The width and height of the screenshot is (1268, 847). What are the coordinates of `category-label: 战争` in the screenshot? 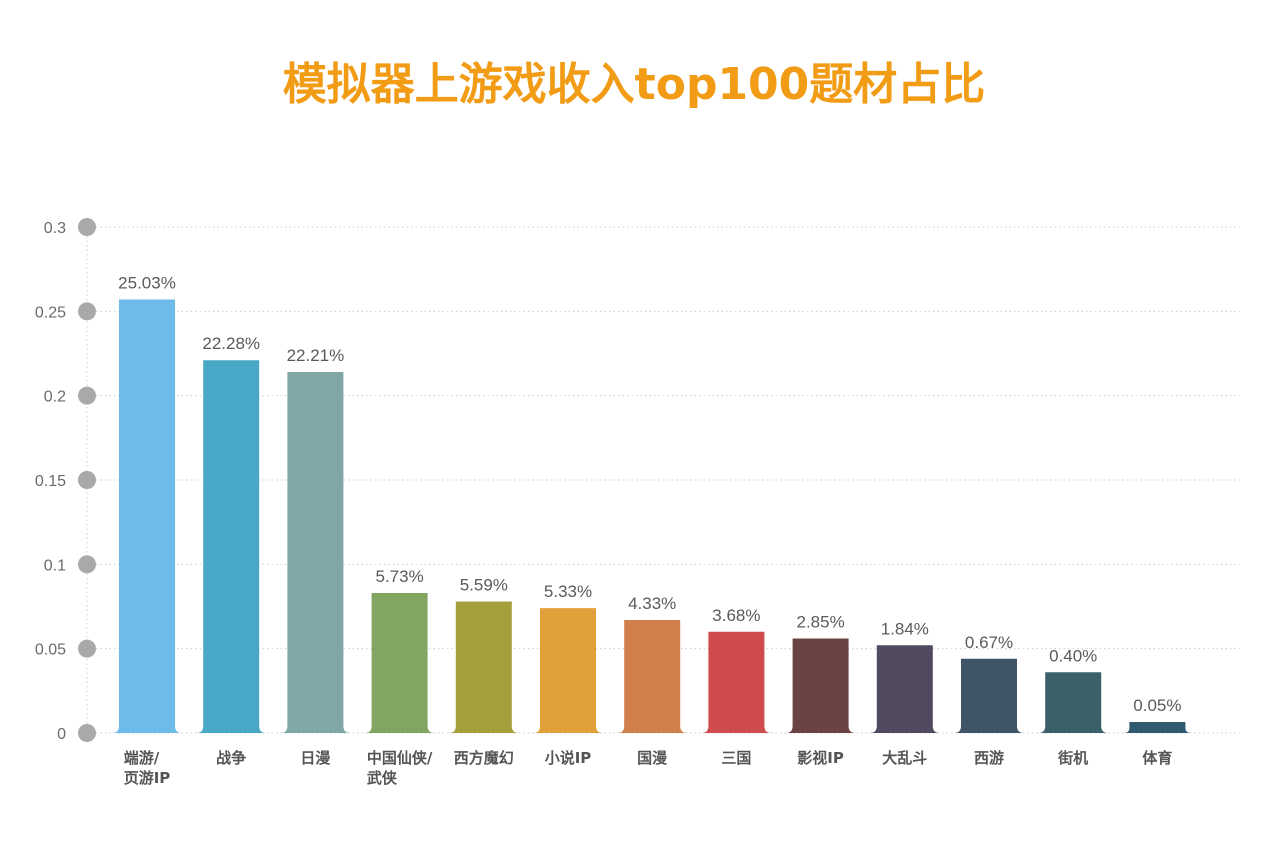 It's located at (231, 758).